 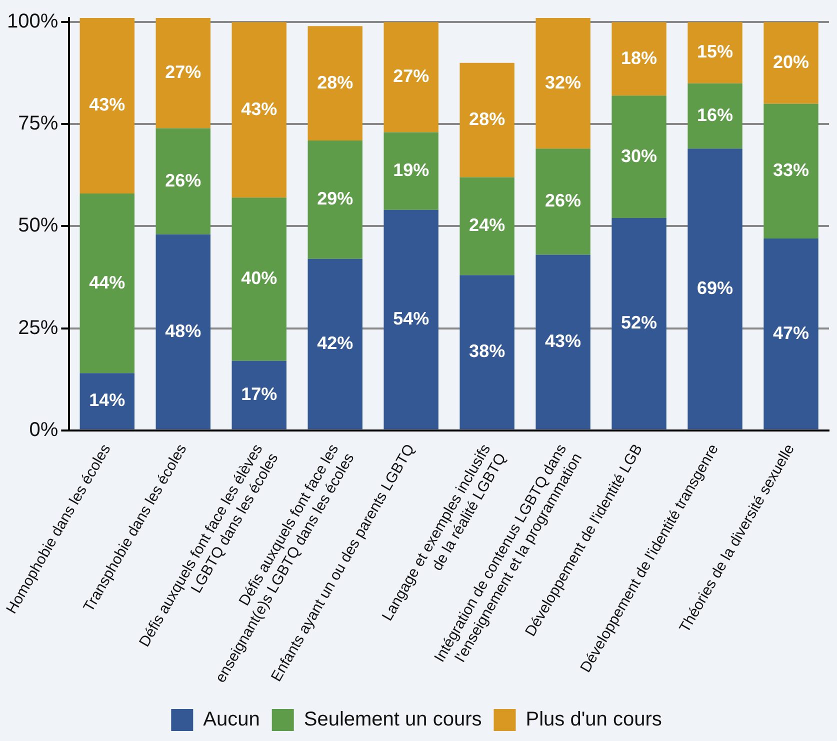 I want to click on y-tick-label: 50%, so click(x=38, y=225).